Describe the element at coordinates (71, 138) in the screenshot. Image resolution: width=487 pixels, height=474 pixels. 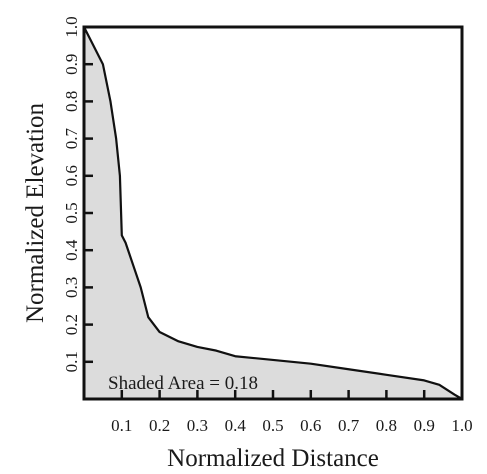
I see `y-tick-label: 0.7` at that location.